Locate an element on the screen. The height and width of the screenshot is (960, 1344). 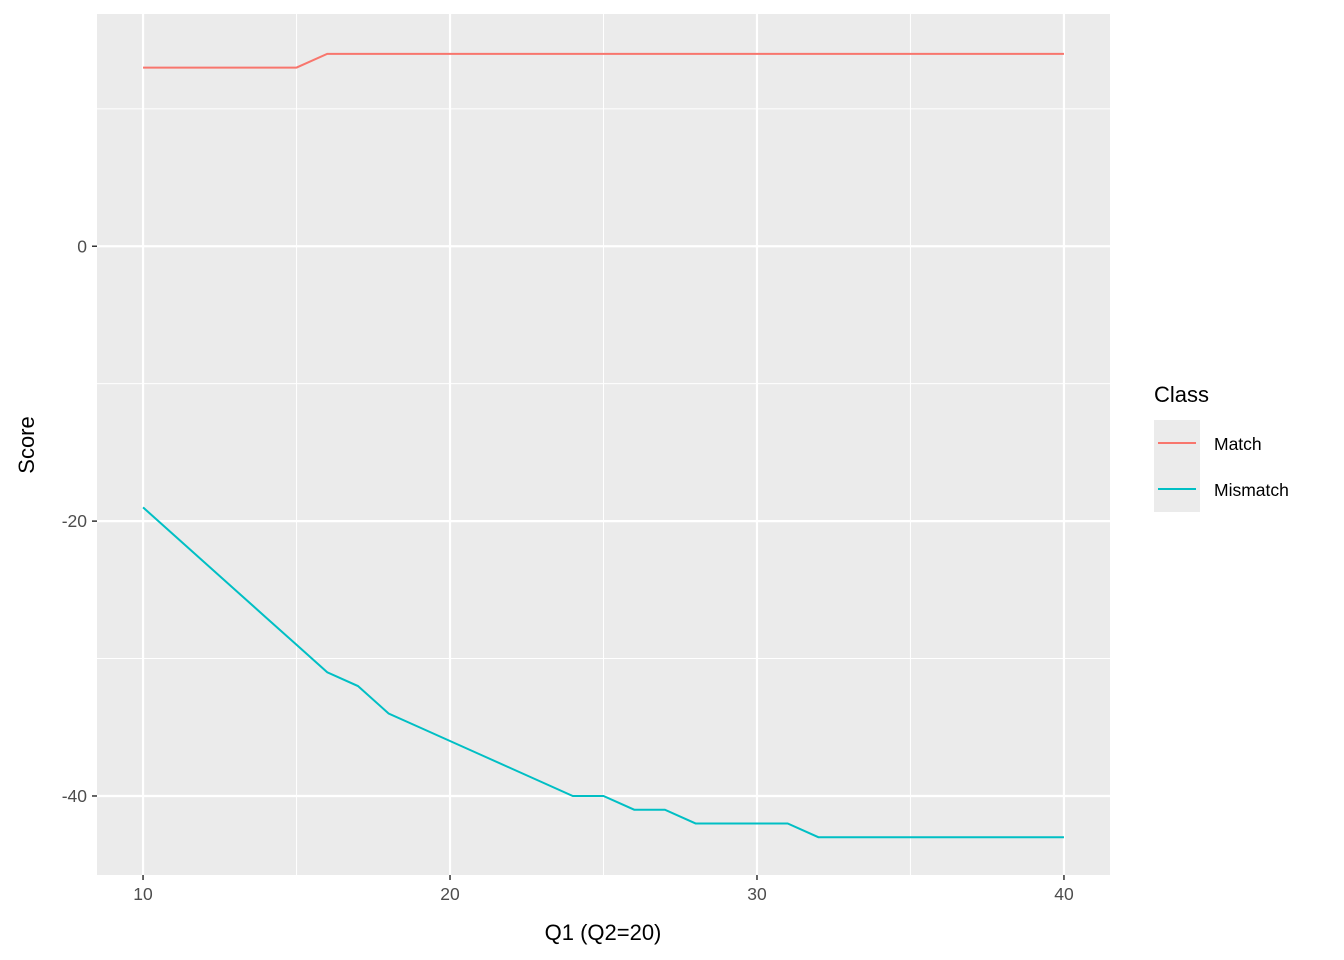
legend-label: Mismatch is located at coordinates (1251, 490).